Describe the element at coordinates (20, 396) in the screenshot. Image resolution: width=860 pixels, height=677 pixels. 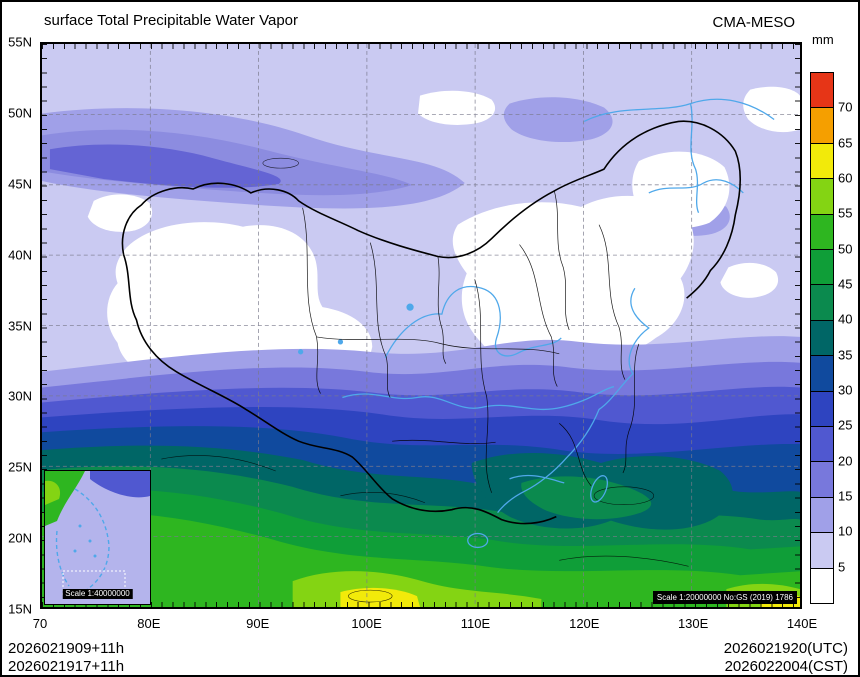
I see `lat-tick-label: 30N` at that location.